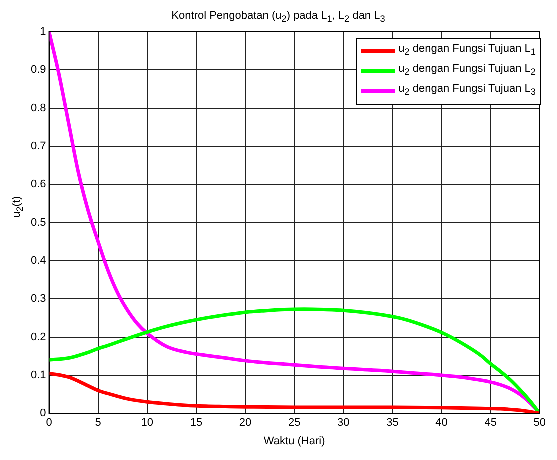 This screenshot has width=557, height=460. What do you see at coordinates (38, 146) in the screenshot?
I see `y-tick-label: 0.7` at bounding box center [38, 146].